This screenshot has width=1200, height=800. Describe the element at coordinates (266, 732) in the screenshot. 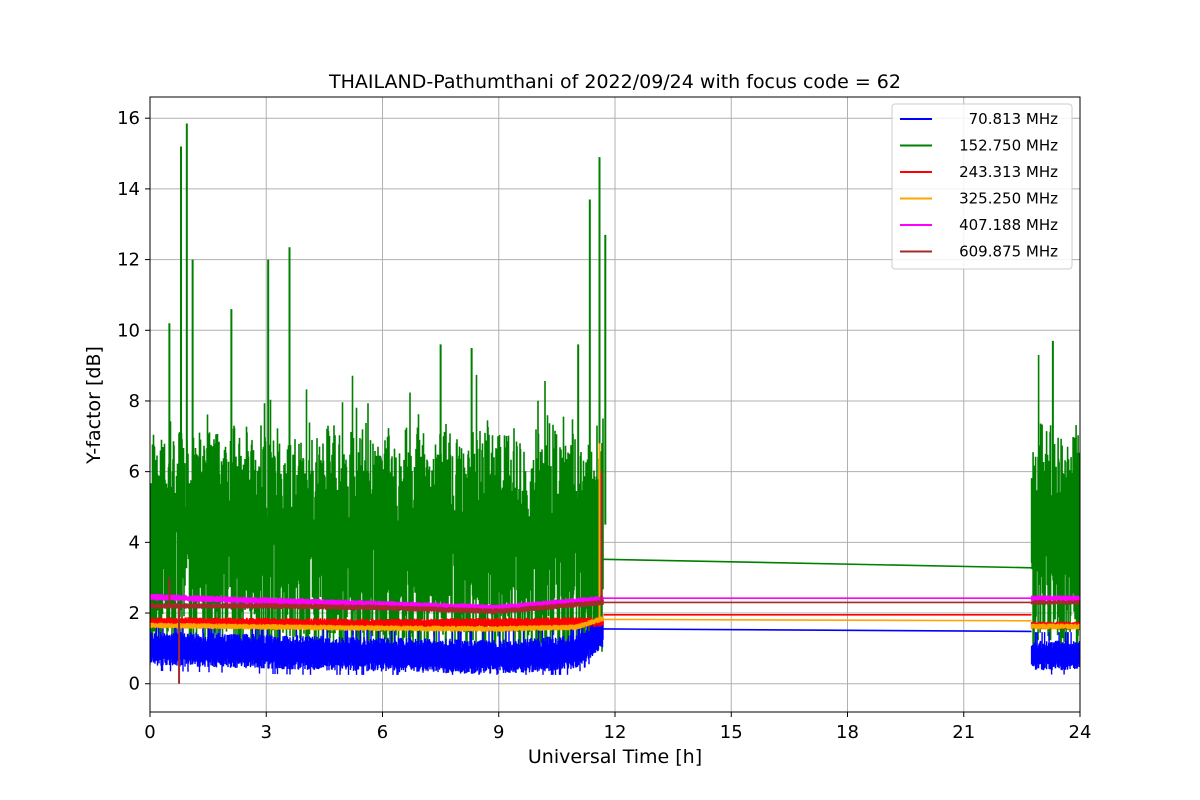

I see `x-tick-label: 3` at that location.